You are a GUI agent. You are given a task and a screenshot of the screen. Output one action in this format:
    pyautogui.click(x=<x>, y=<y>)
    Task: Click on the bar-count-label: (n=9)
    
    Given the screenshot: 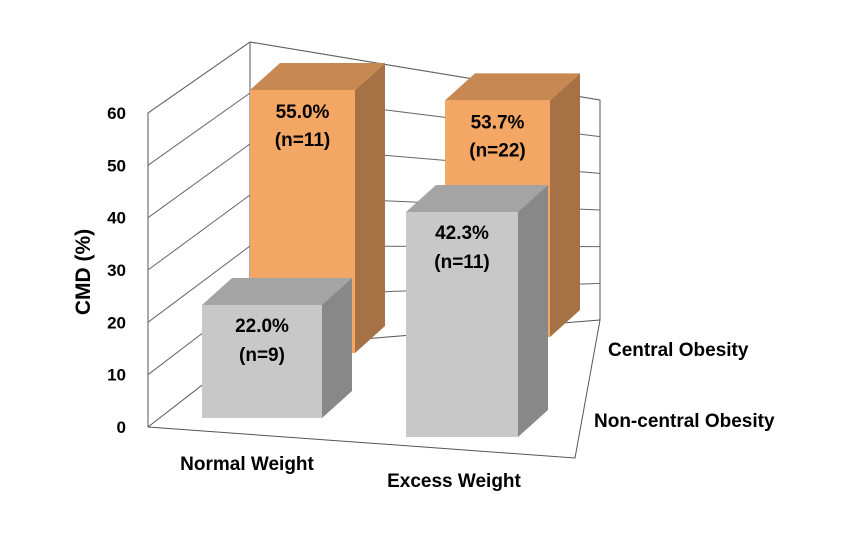 What is the action you would take?
    pyautogui.click(x=262, y=355)
    